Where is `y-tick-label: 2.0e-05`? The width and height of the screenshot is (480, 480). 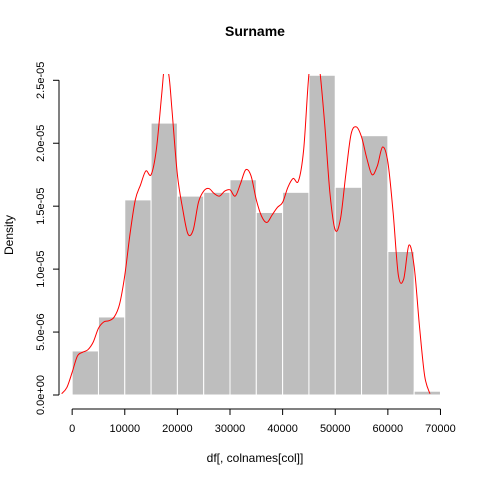
y-tick-label: 2.0e-05 is located at coordinates (41, 143).